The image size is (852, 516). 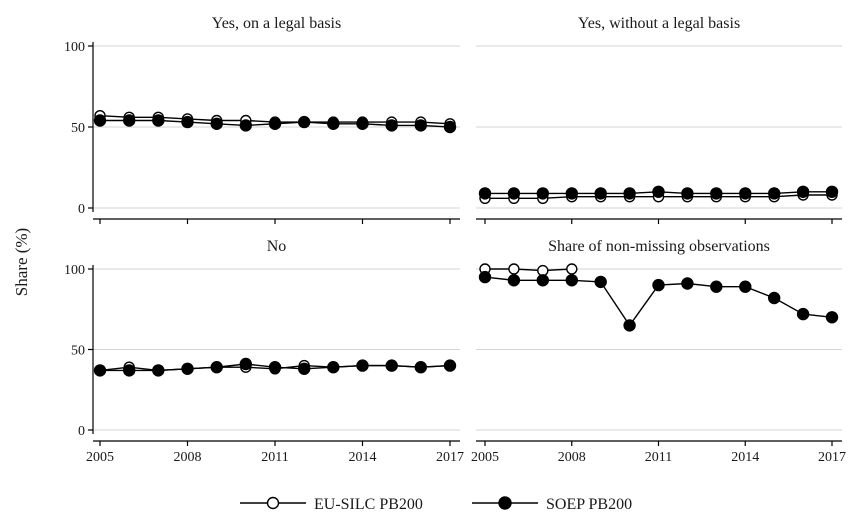 I want to click on panel-4-soep-pb200-point-2006, so click(x=514, y=280).